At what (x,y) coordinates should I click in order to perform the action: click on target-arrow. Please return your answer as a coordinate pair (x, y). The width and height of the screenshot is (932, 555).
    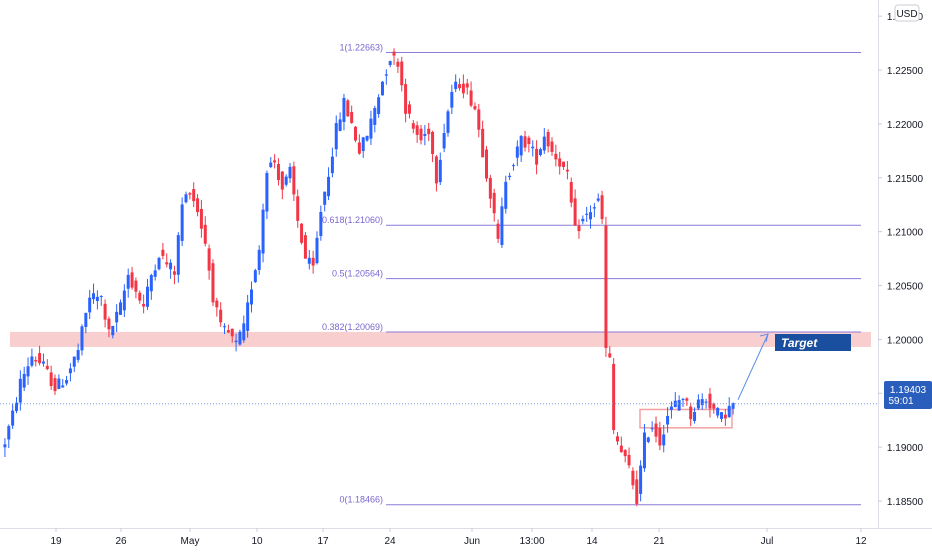
    Looking at the image, I should click on (753, 366).